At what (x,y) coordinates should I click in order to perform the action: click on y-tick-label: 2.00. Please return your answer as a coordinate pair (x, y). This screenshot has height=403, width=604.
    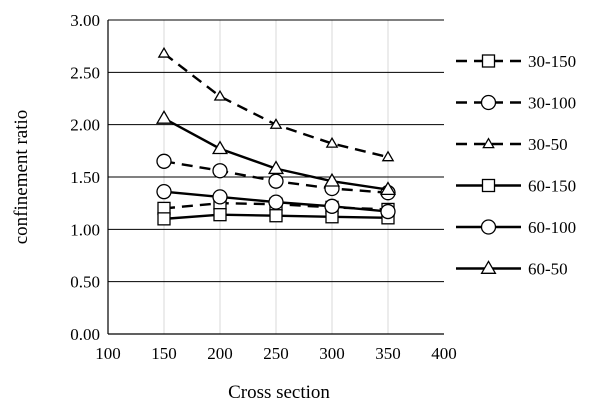
    Looking at the image, I should click on (85, 125).